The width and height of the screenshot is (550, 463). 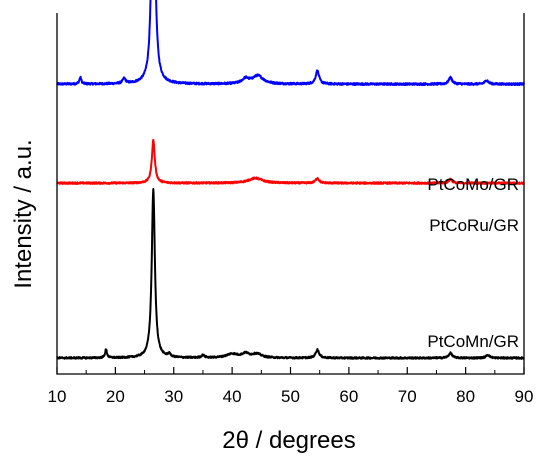 I want to click on x-tick-label: 90, so click(x=524, y=396).